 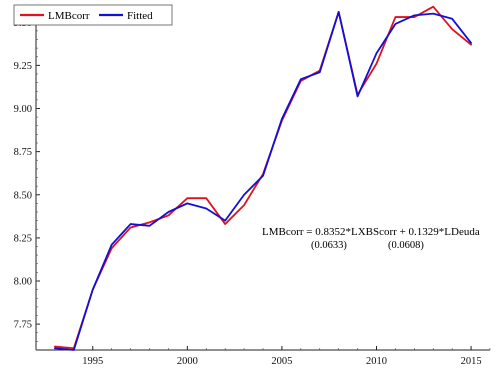 What do you see at coordinates (23, 325) in the screenshot?
I see `y-tick-label: 7.75` at bounding box center [23, 325].